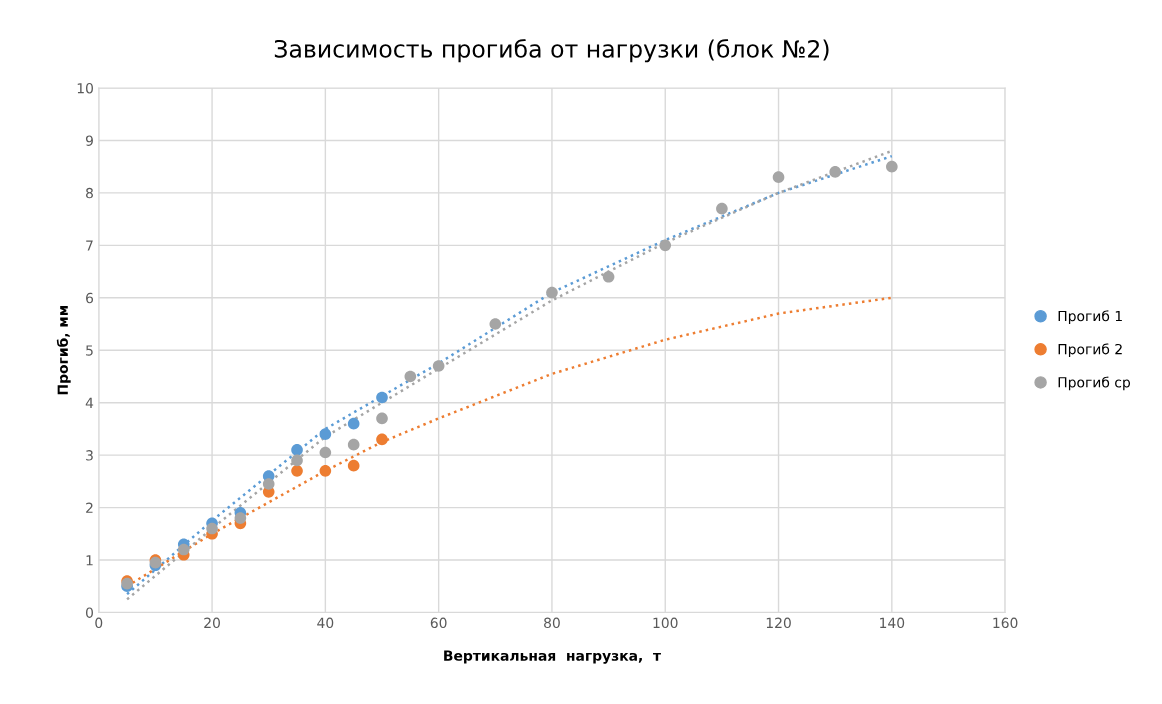 This screenshot has width=1162, height=704. Describe the element at coordinates (89, 350) in the screenshot. I see `y-tick-label: 5` at that location.